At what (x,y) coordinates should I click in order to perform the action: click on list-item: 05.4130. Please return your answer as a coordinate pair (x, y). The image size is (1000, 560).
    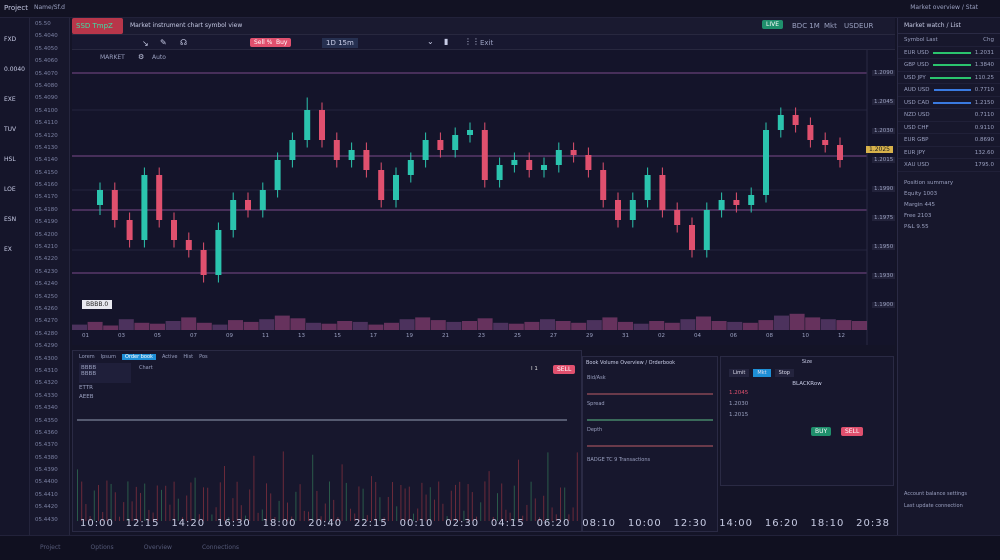
    Looking at the image, I should click on (46, 147).